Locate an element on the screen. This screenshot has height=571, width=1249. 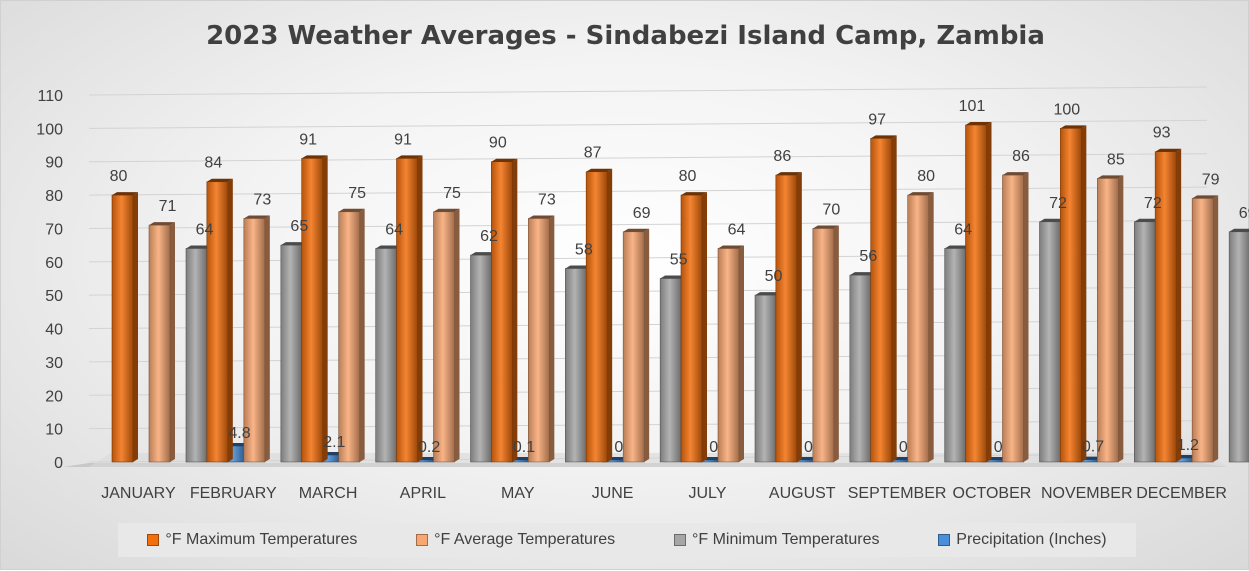
x-tick-label: APRIL is located at coordinates (423, 493).